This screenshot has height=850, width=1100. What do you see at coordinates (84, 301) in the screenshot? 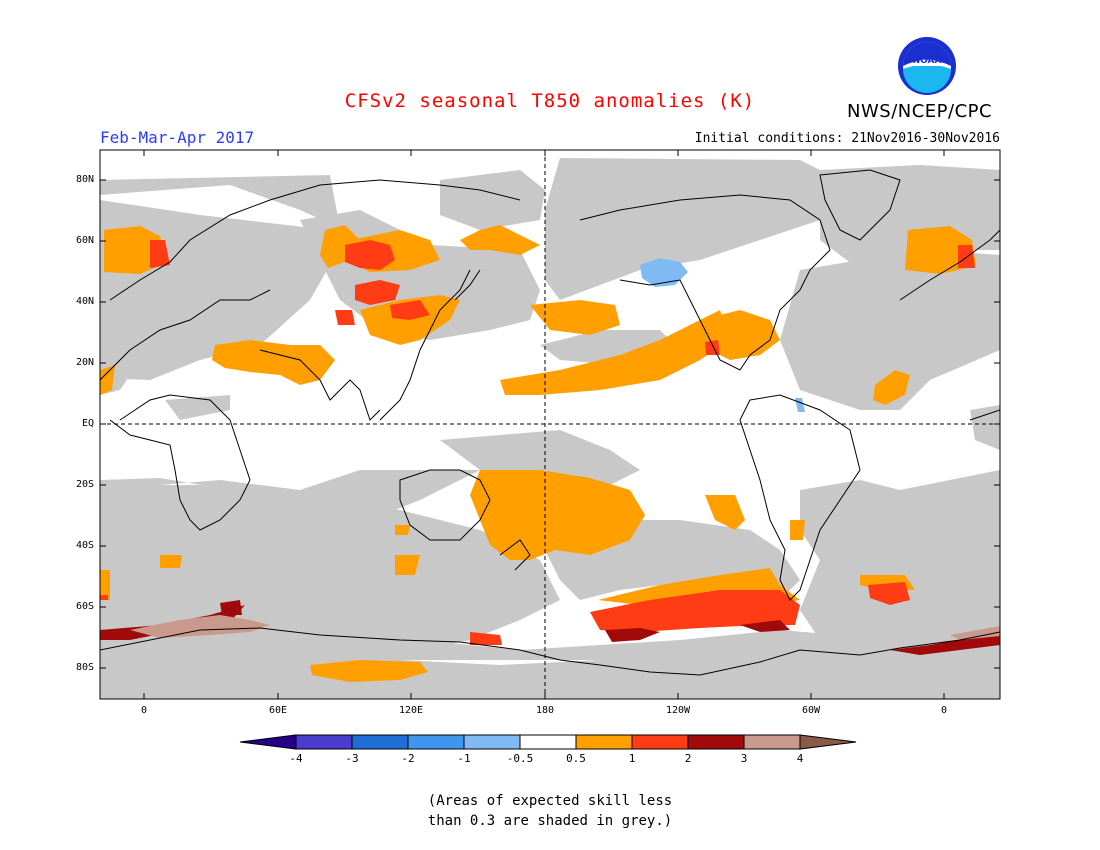
I see `lat-label: 40N` at bounding box center [84, 301].